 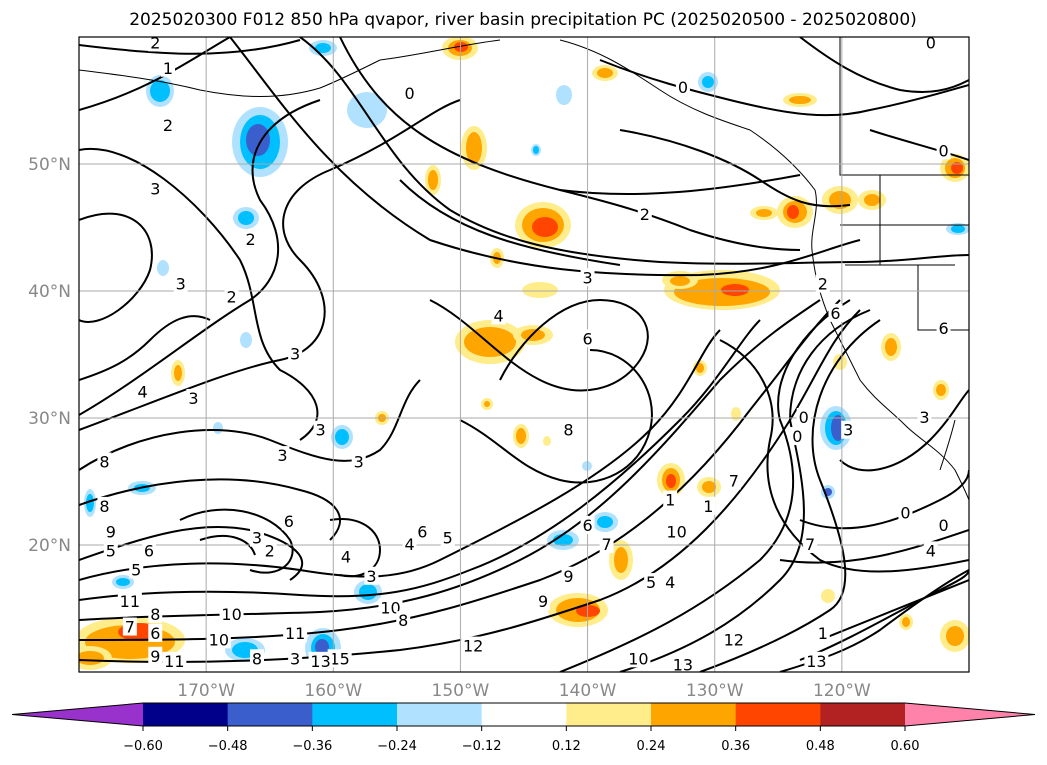 What do you see at coordinates (820, 746) in the screenshot?
I see `colorbar-tick-label: 0.48` at bounding box center [820, 746].